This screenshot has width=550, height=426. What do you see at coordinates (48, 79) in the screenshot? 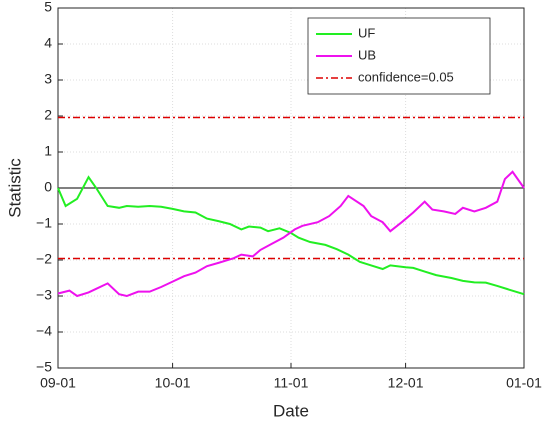
I see `y-tick-label: 3` at bounding box center [48, 79].